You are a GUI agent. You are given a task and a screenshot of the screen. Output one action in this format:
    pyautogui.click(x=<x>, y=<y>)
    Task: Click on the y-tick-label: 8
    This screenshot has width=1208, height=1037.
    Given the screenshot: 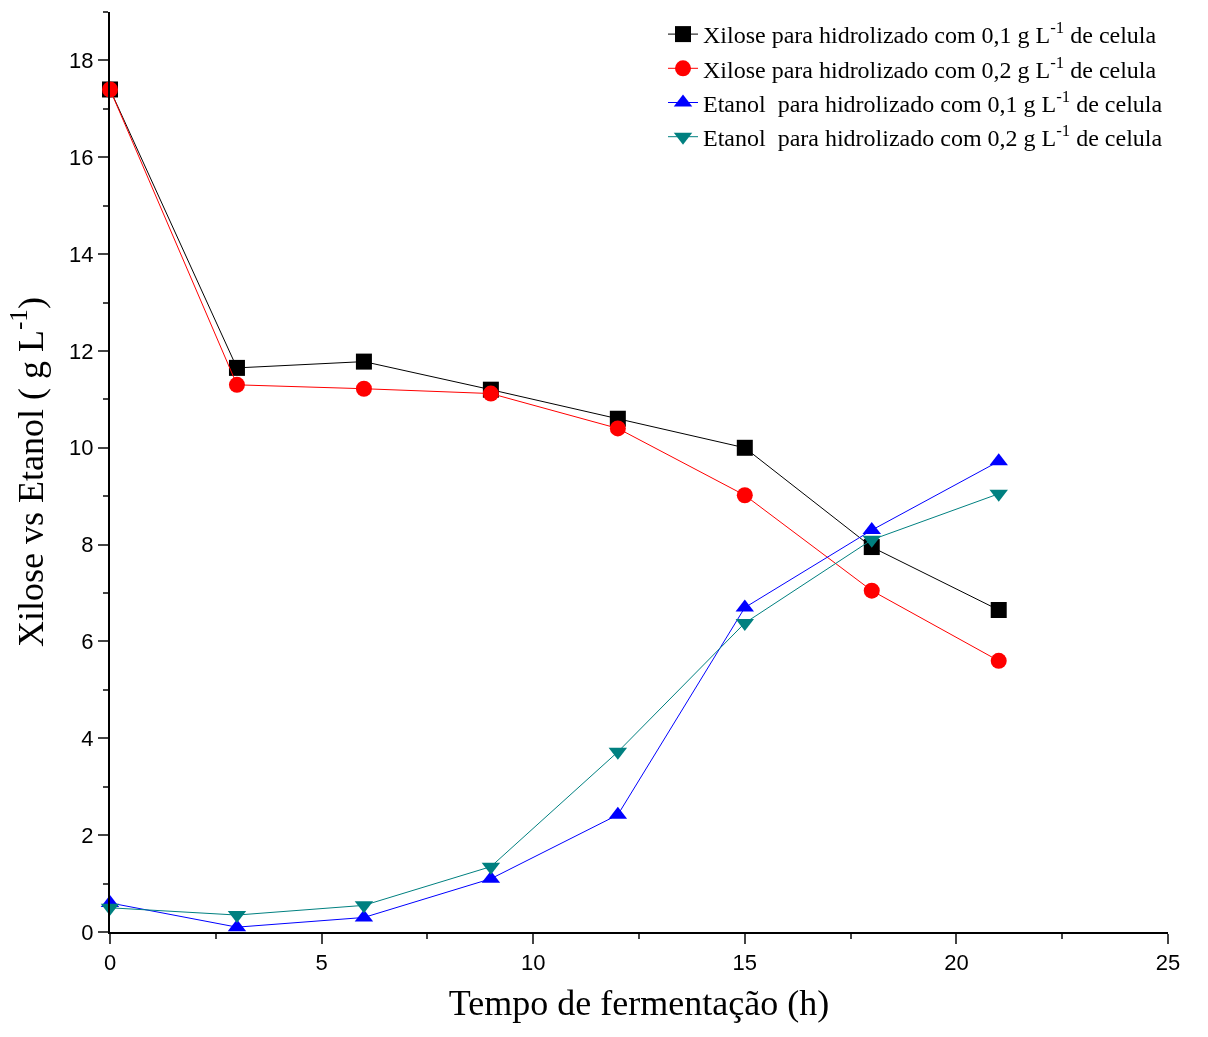 What is the action you would take?
    pyautogui.click(x=87, y=545)
    